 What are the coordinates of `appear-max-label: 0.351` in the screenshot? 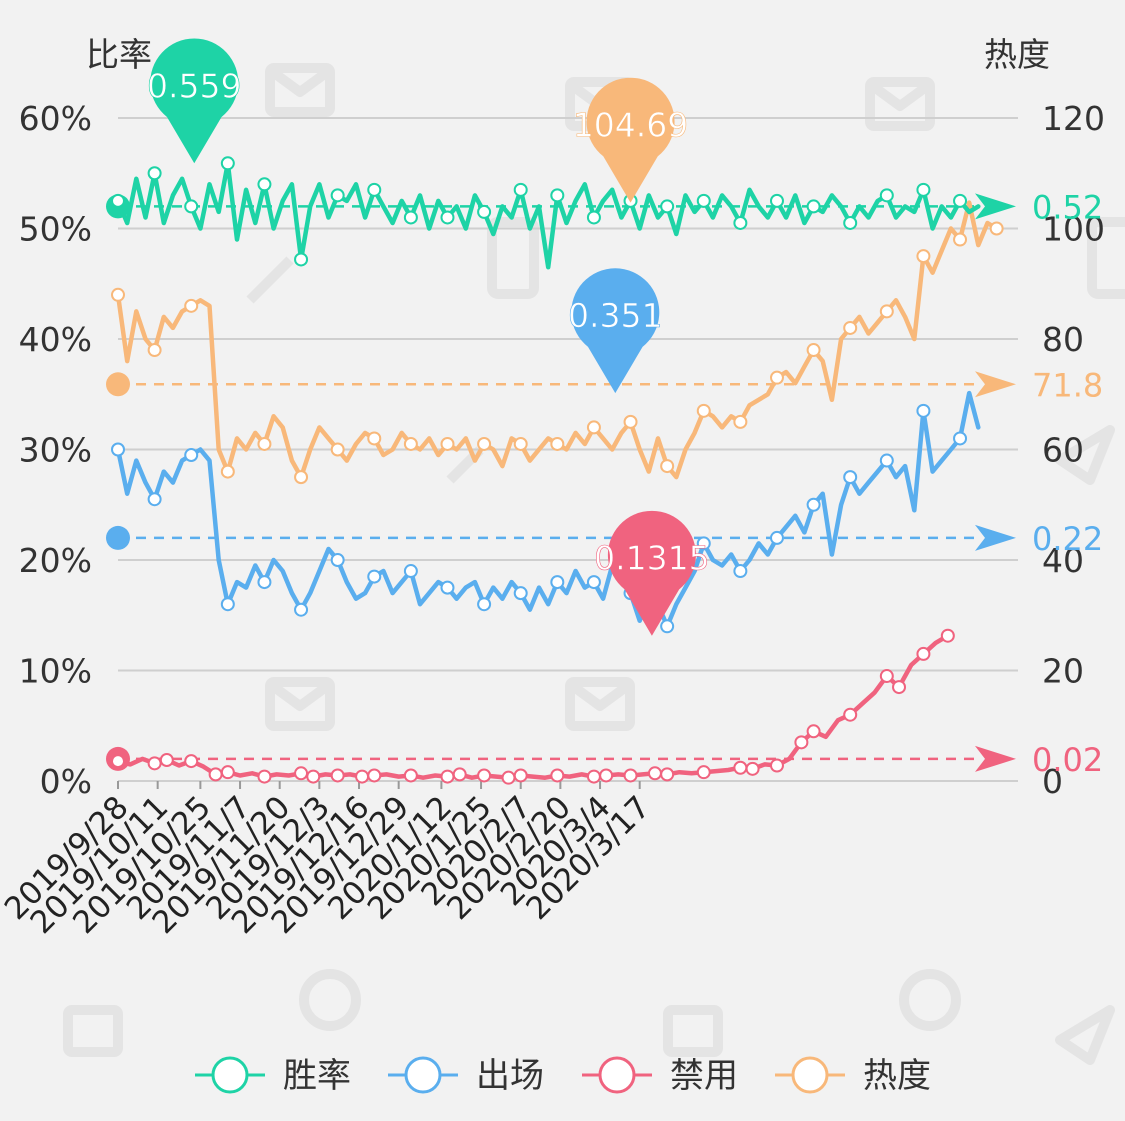 It's located at (615, 315).